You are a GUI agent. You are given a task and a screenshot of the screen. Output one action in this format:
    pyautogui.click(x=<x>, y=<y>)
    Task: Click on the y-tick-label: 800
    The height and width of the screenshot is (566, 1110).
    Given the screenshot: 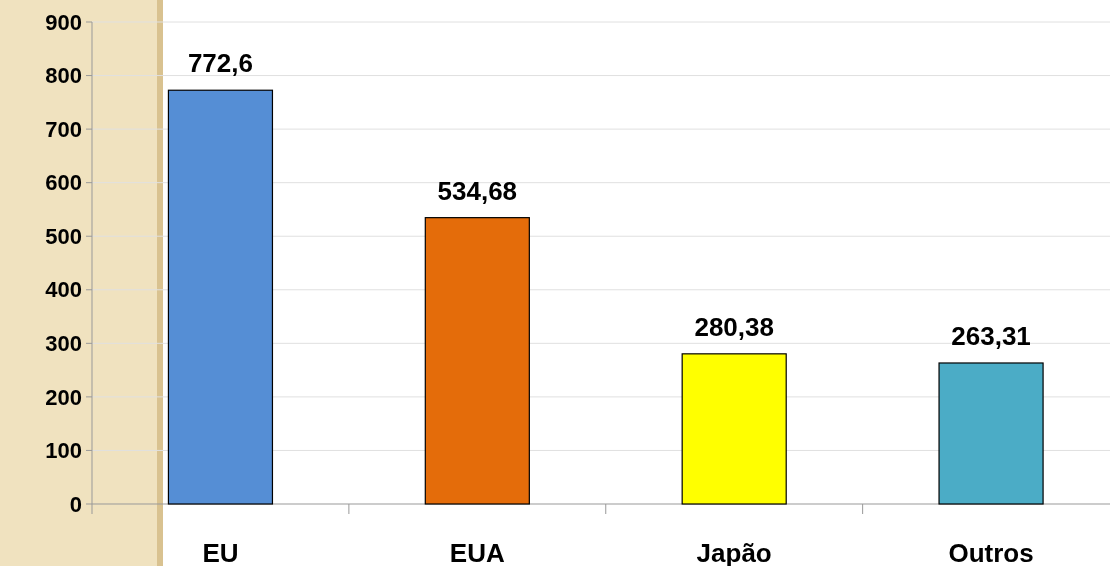 What is the action you would take?
    pyautogui.click(x=63, y=76)
    